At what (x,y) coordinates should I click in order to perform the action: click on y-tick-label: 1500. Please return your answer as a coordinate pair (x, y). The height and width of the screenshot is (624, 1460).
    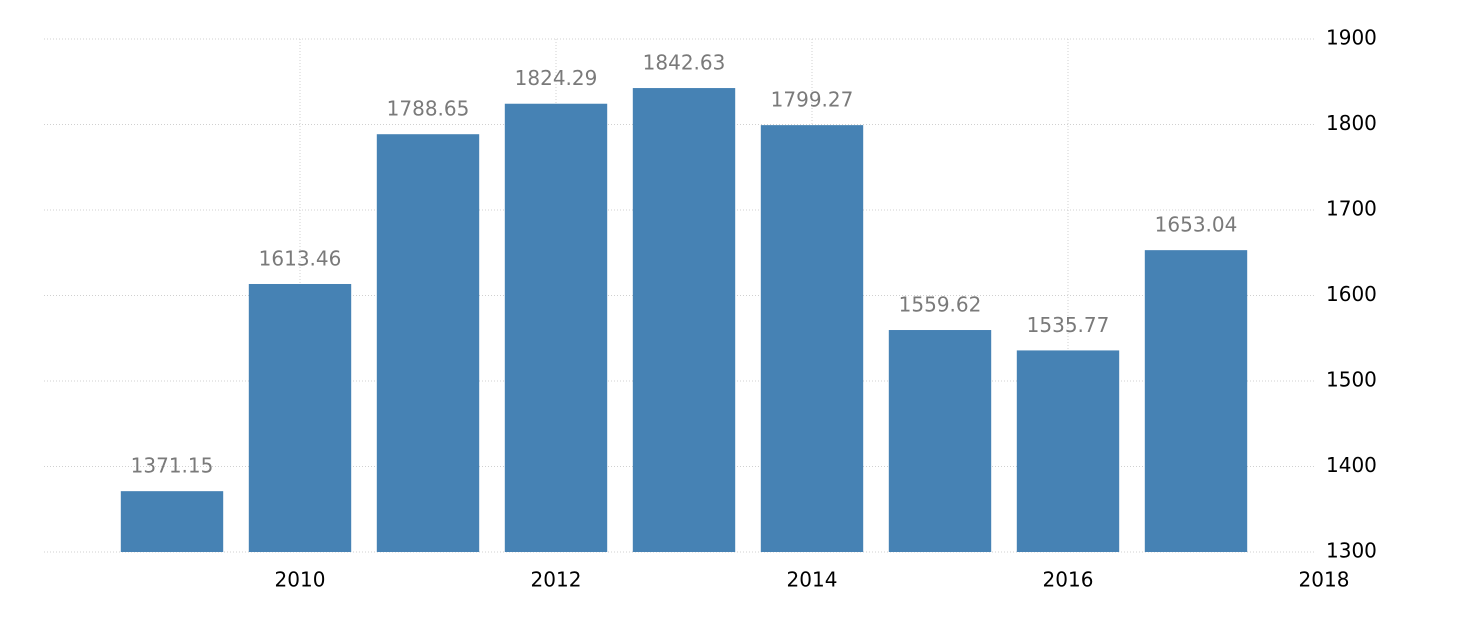
    Looking at the image, I should click on (1351, 380).